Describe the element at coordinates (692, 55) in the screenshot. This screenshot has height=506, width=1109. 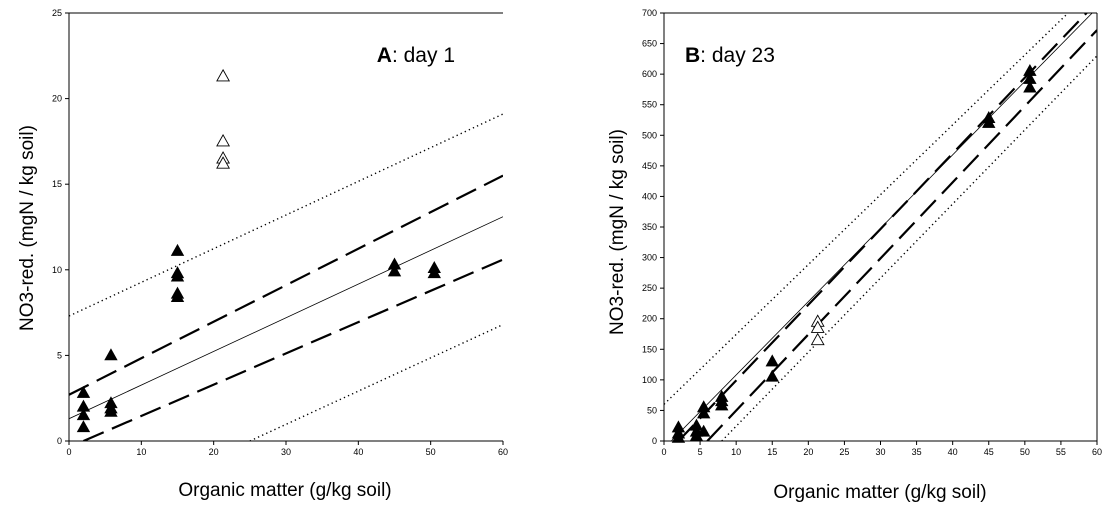
I see `panel-b-title-letter: B` at that location.